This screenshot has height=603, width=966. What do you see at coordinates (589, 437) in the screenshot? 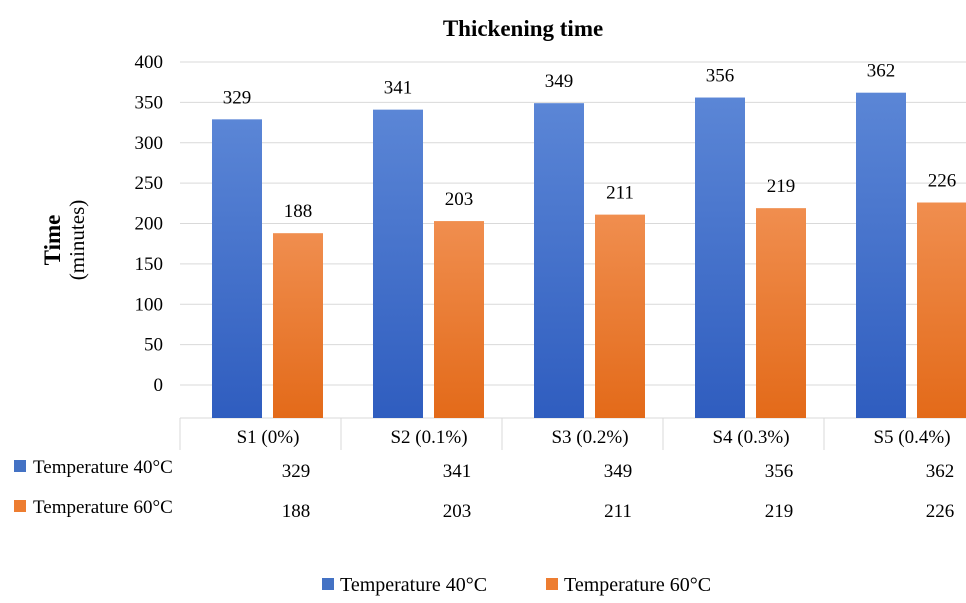
I see `category-label: S3 (0.2%)` at bounding box center [589, 437].